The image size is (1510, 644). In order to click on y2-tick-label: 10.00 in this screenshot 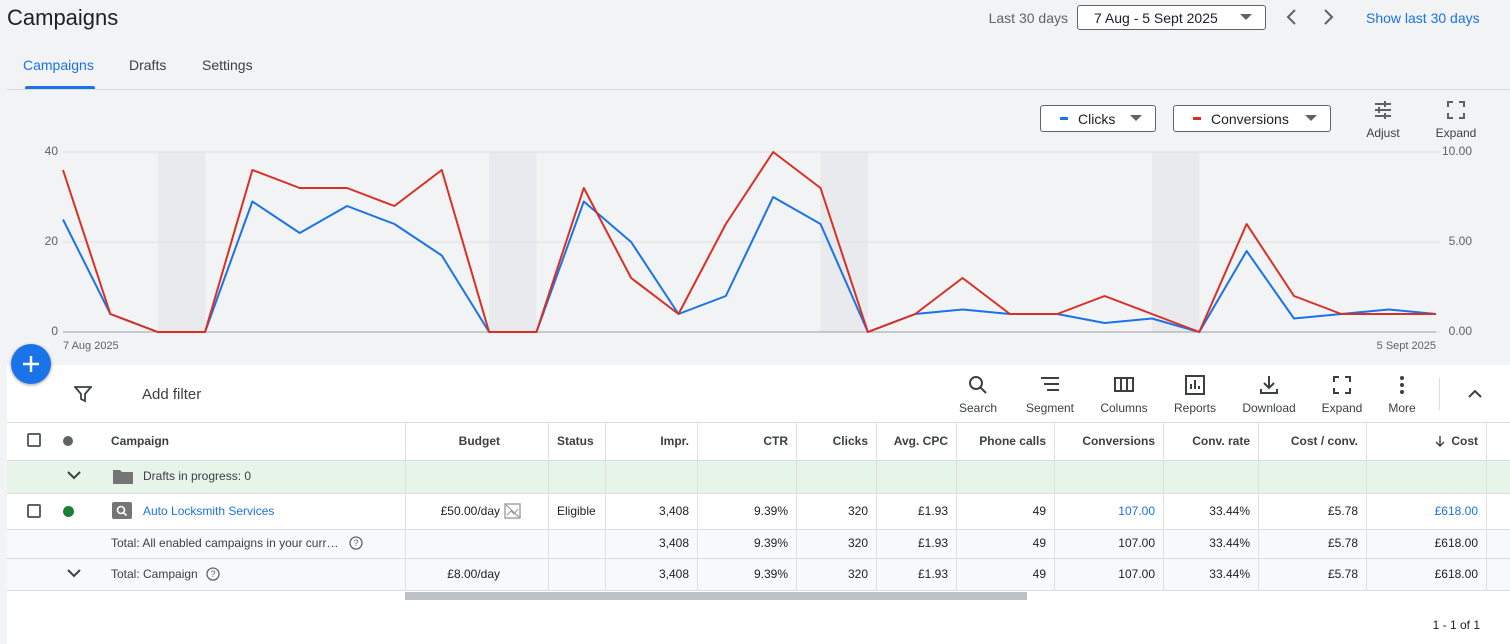, I will do `click(1457, 151)`.